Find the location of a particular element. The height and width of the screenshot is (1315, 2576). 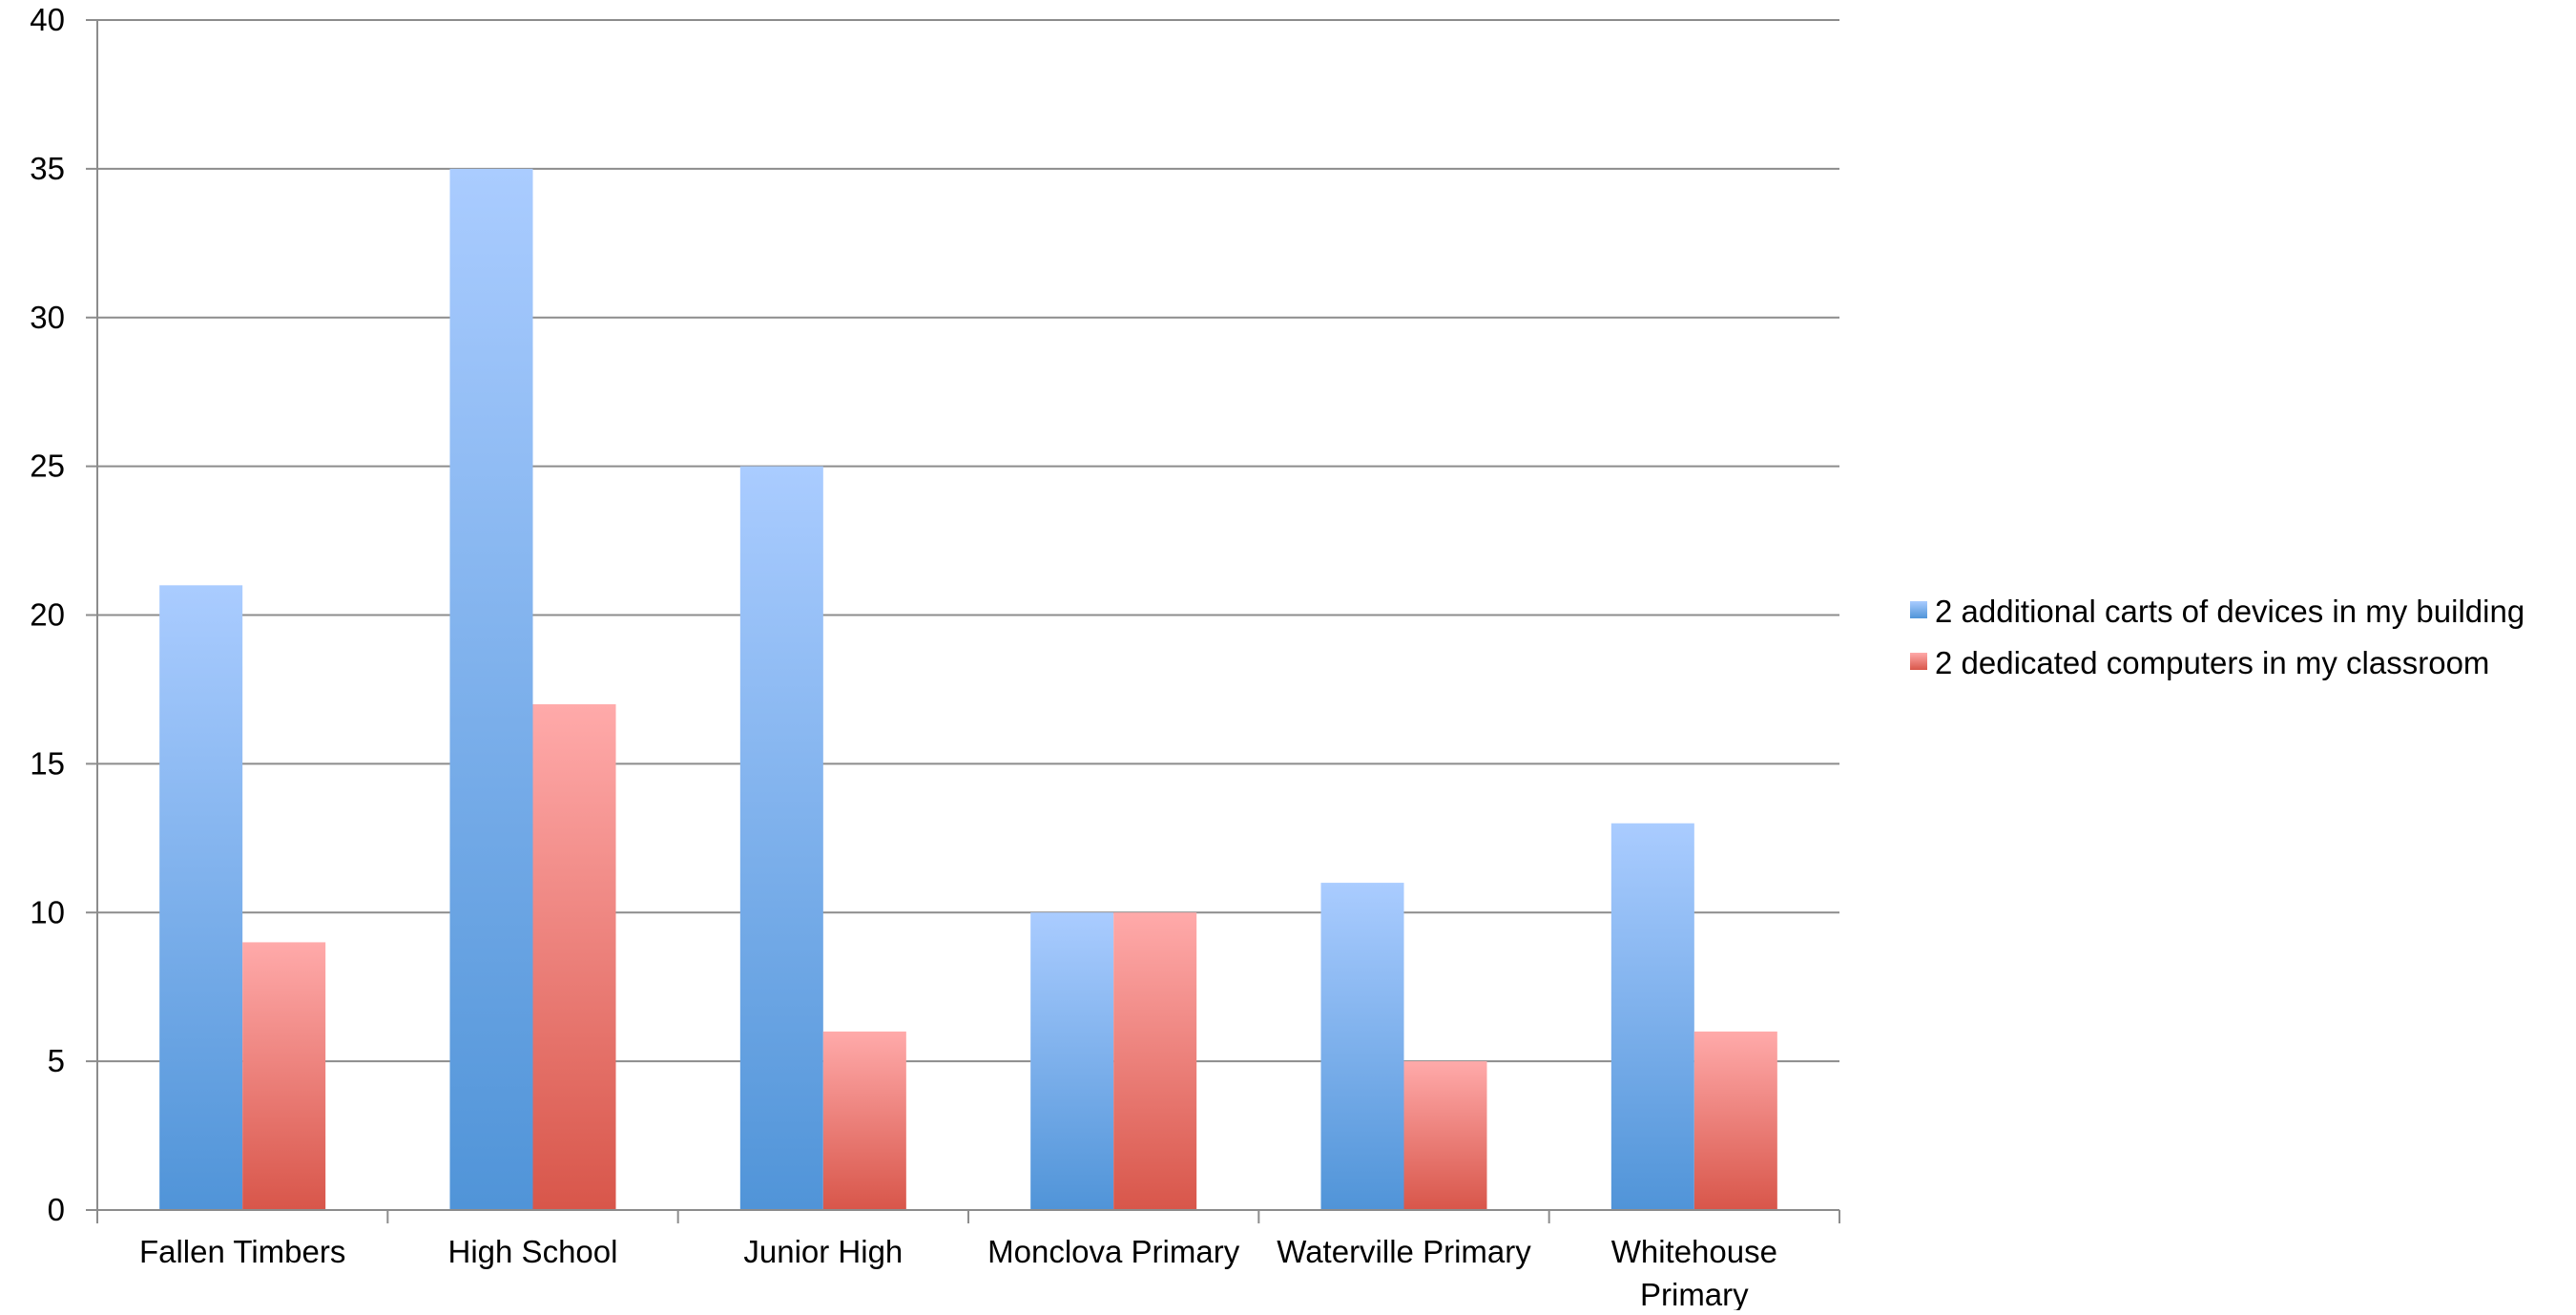

x-tick-label: Junior High is located at coordinates (823, 1251).